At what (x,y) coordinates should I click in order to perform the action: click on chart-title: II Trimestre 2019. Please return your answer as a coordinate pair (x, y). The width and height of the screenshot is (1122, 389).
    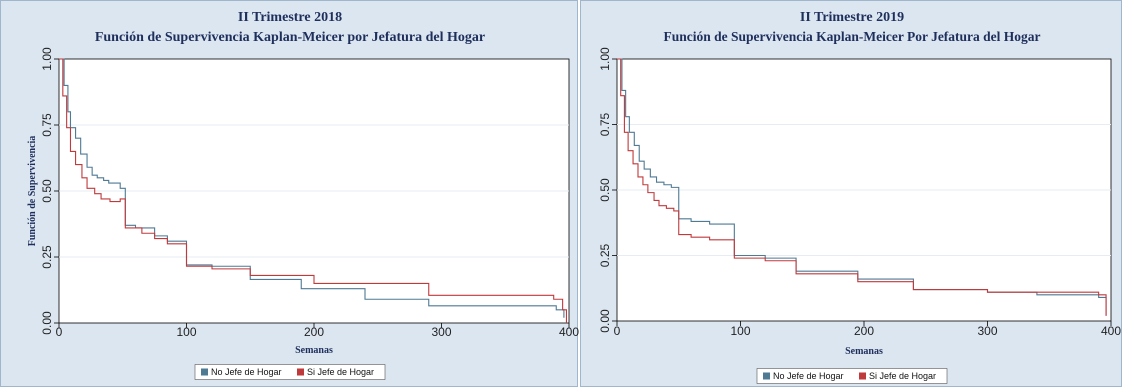
    Looking at the image, I should click on (852, 17).